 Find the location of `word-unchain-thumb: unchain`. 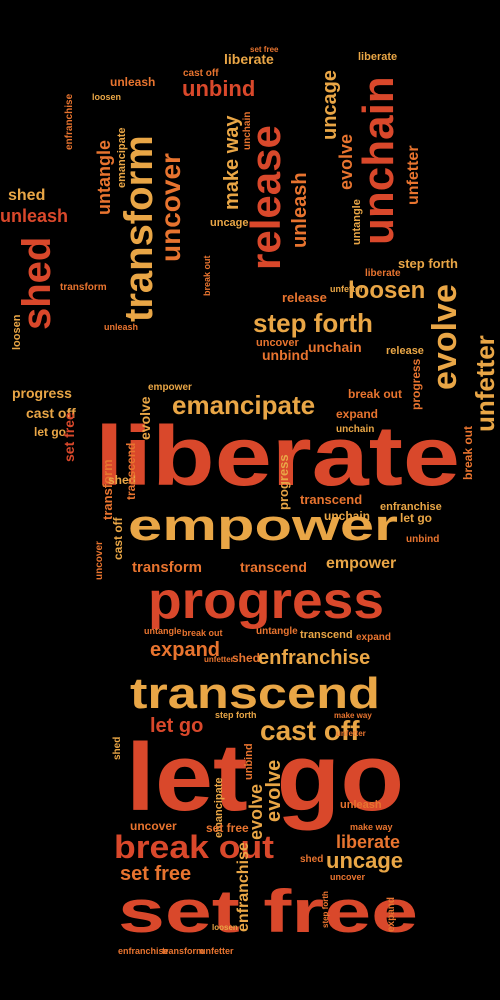

word-unchain-thumb: unchain is located at coordinates (335, 347).